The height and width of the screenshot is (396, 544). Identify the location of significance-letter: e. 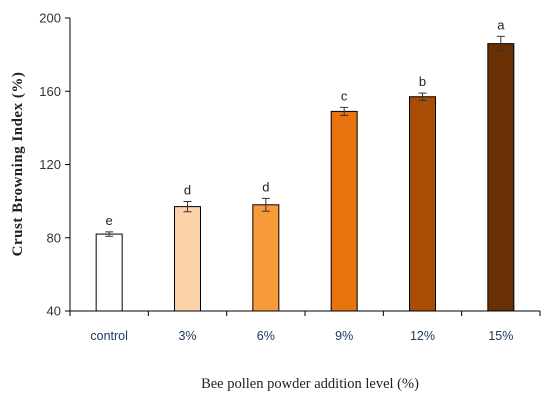
(109, 220).